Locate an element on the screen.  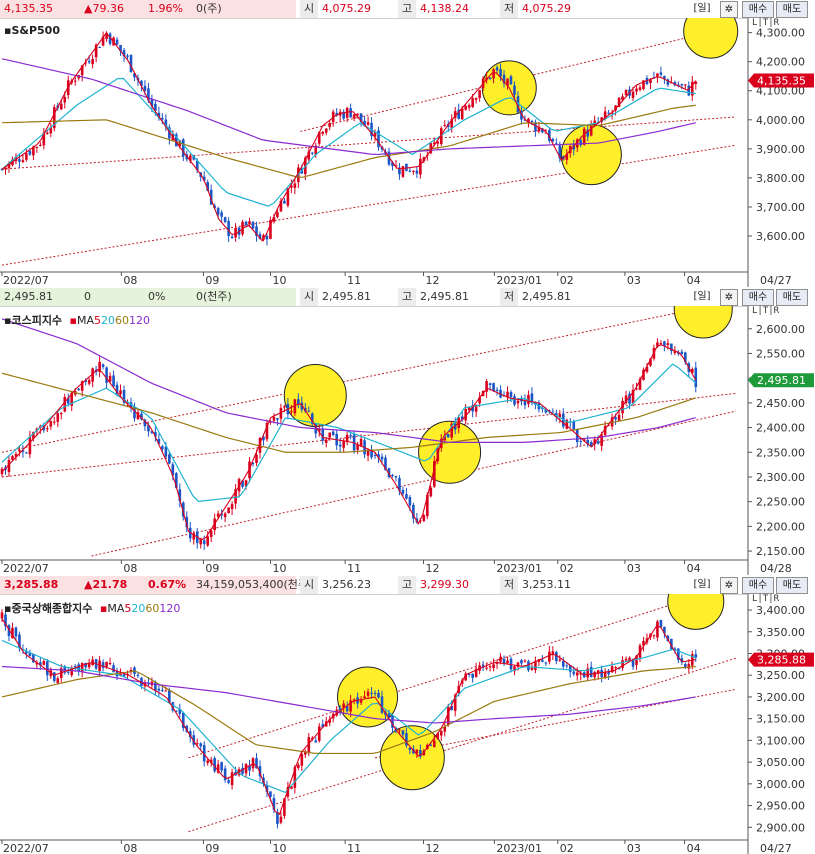
chart-legend: ▪코스피지수 ▪MA52060120 is located at coordinates (77, 320).